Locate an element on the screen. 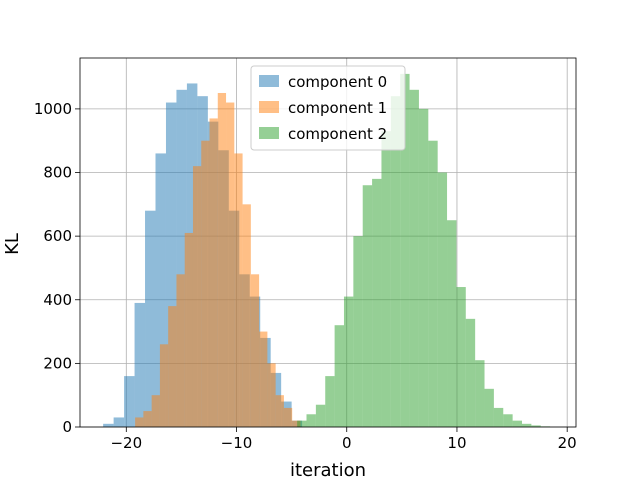 This screenshot has width=640, height=480. y-tick-label-2: 400 is located at coordinates (57, 300).